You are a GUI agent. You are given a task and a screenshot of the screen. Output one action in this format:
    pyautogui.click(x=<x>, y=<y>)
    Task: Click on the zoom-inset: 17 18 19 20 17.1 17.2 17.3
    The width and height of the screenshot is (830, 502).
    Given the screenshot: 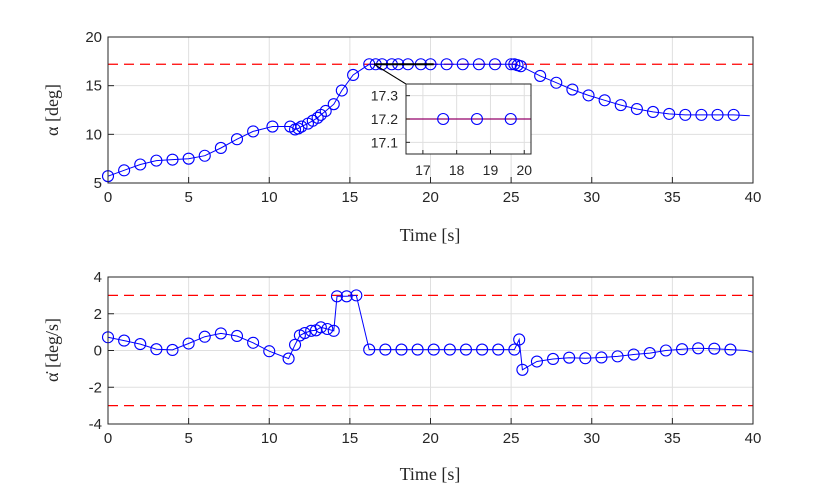 What is the action you would take?
    pyautogui.click(x=451, y=120)
    